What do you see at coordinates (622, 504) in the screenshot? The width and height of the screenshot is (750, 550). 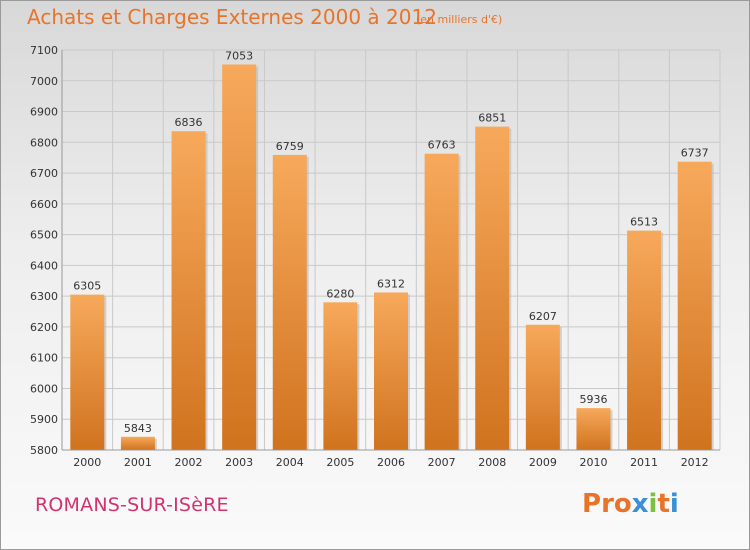 I see `logo-letter: o` at bounding box center [622, 504].